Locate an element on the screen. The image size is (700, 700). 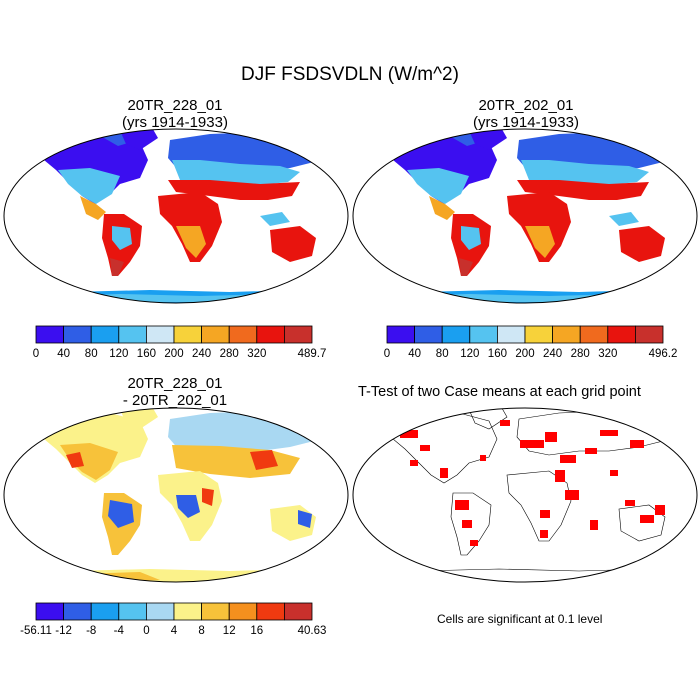
colorbar-diff-tick-label: 0 is located at coordinates (146, 631).